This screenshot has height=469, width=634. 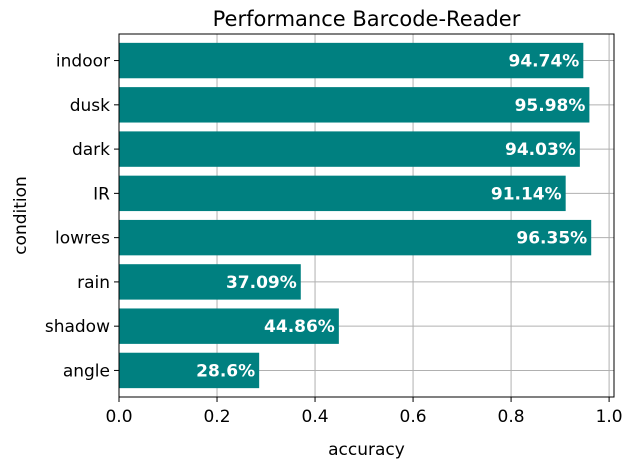 What do you see at coordinates (413, 417) in the screenshot?
I see `x-tick-label: 0.6` at bounding box center [413, 417].